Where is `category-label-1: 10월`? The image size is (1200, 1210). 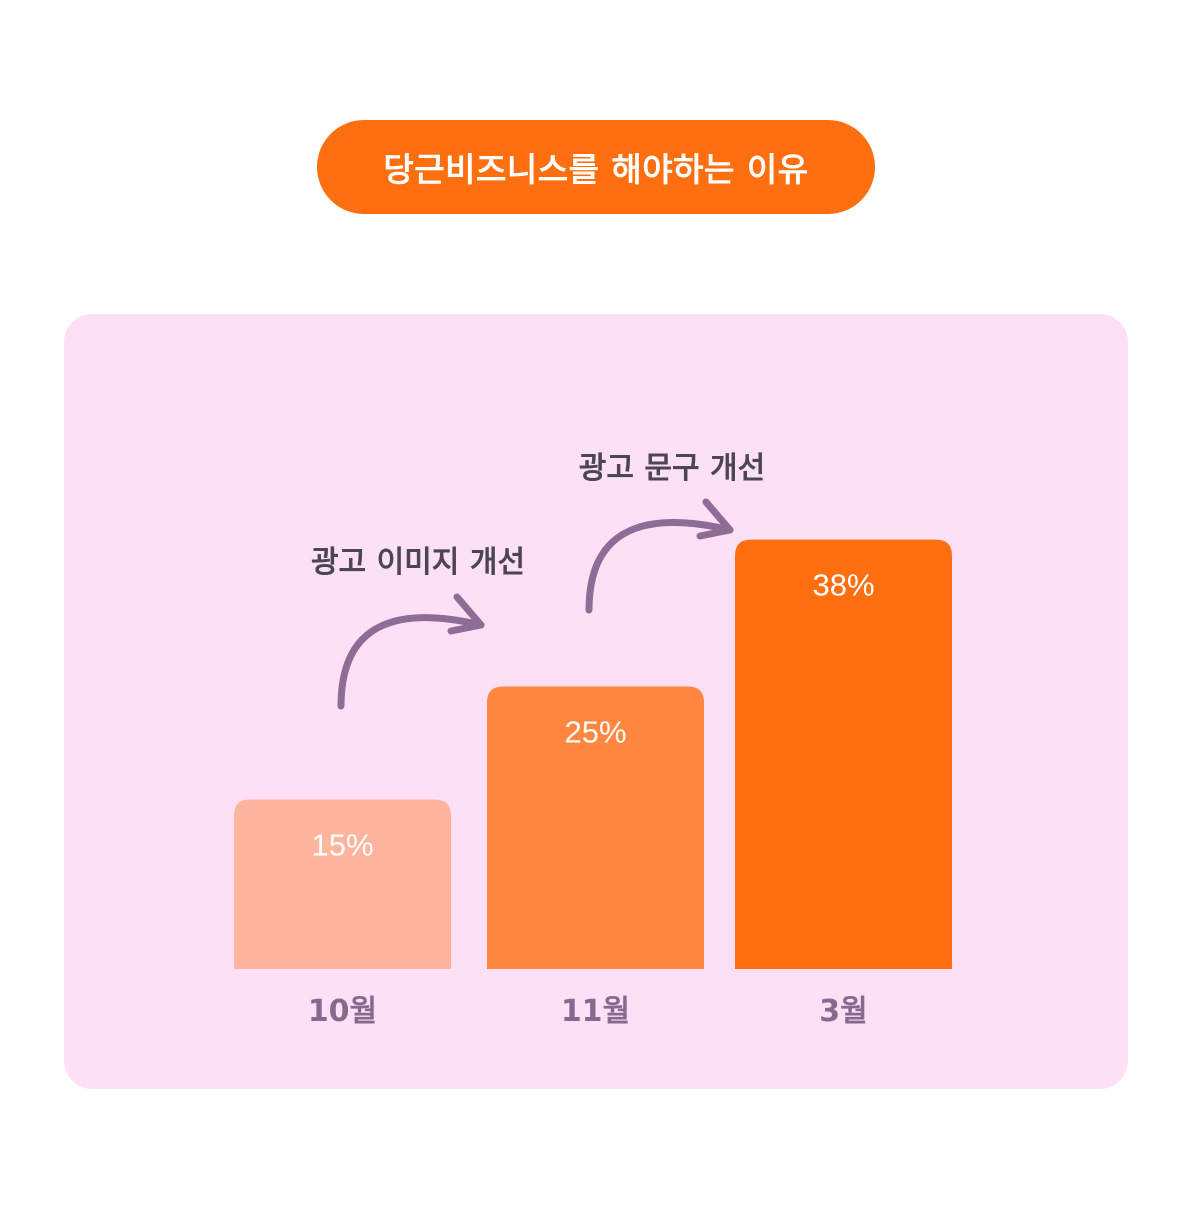
category-label-1: 10월 is located at coordinates (342, 1011).